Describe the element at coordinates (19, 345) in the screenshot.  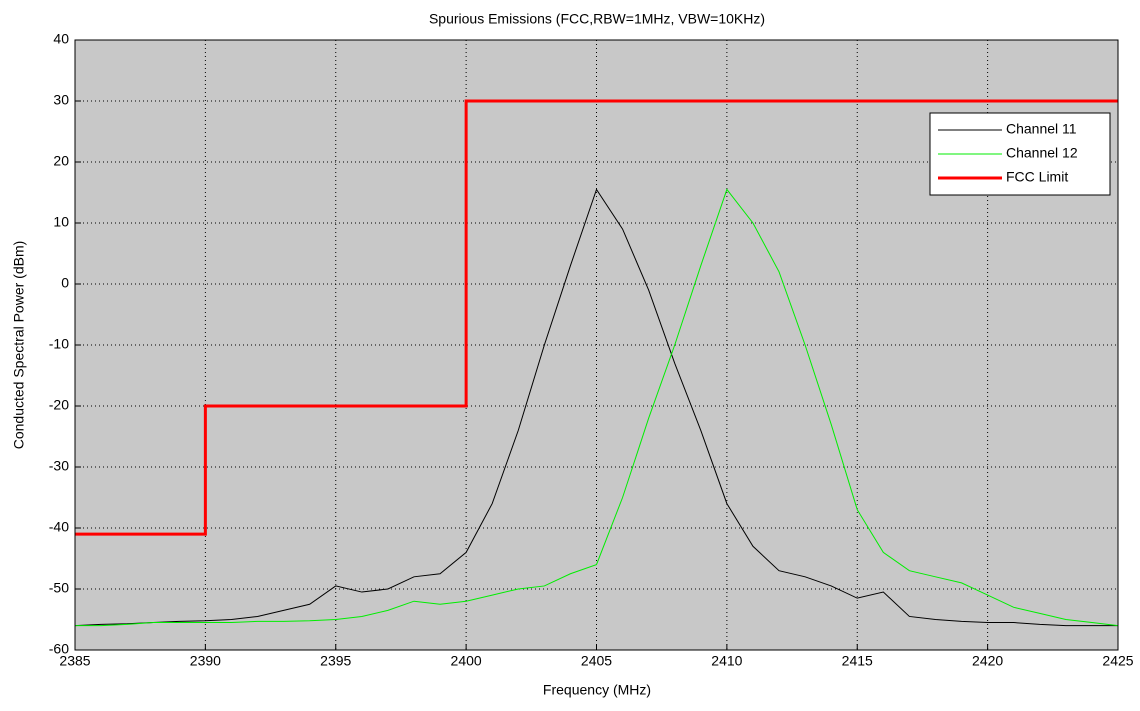
I see `y-axis-label: Conducted Spectral Power (dBm)` at that location.